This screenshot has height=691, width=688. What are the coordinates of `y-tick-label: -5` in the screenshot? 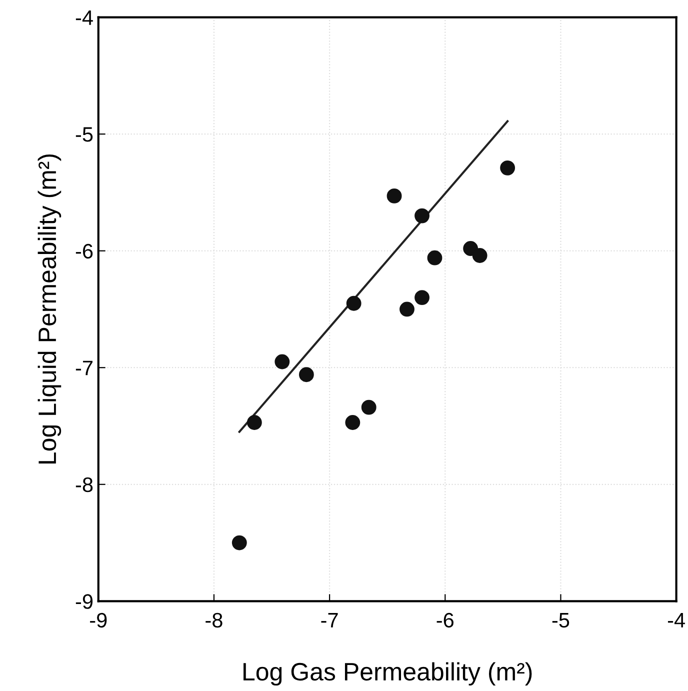 It's located at (84, 134).